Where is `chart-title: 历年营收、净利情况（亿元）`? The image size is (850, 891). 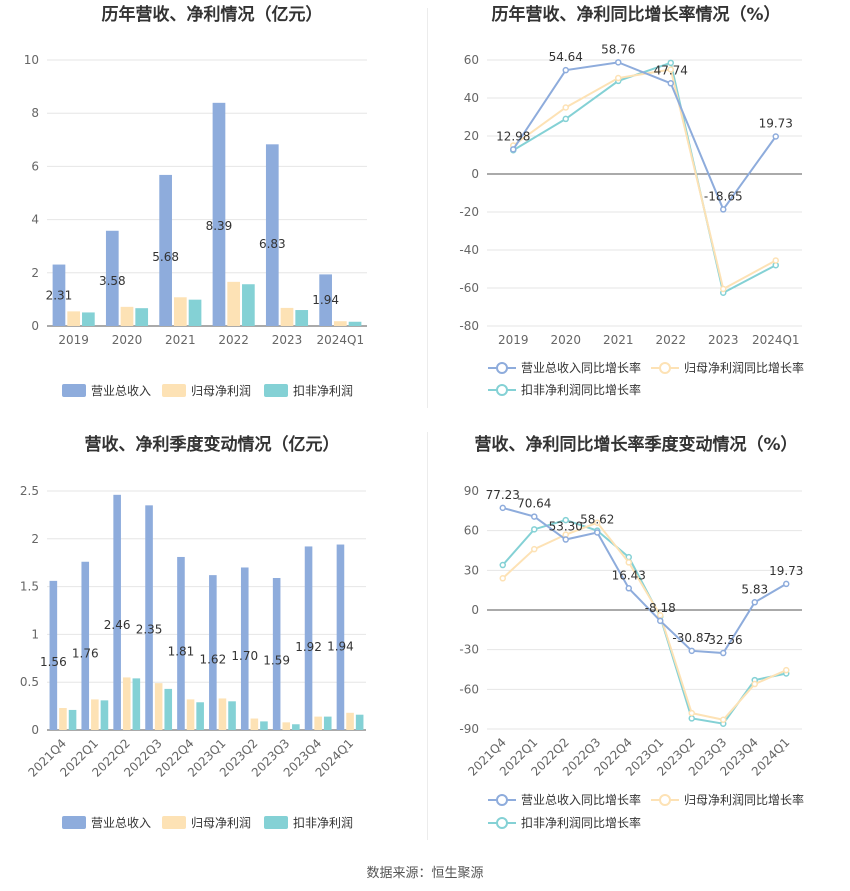 chart-title: 历年营收、净利情况（亿元） is located at coordinates (212, 14).